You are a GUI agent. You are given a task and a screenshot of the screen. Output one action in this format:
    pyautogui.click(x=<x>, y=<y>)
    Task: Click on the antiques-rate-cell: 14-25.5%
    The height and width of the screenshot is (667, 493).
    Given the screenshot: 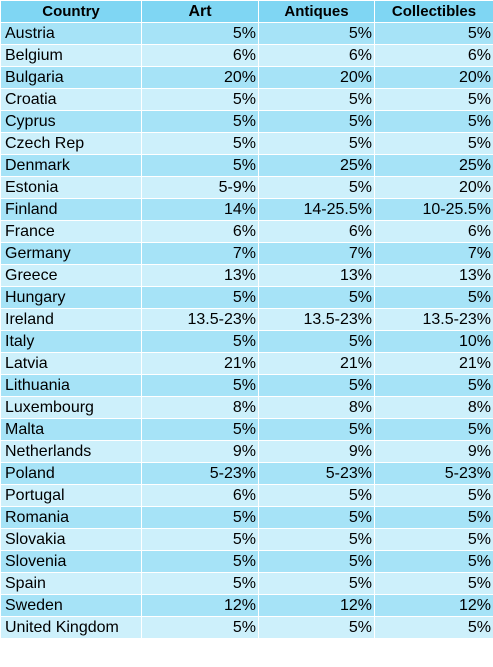 What is the action you would take?
    pyautogui.click(x=316, y=209)
    